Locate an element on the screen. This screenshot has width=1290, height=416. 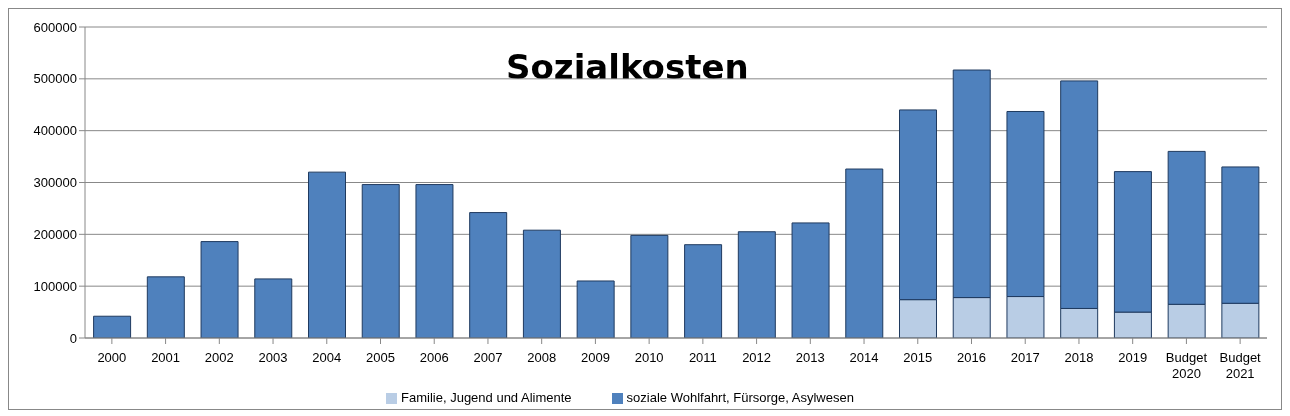
x-tick-label: 2009 is located at coordinates (595, 357).